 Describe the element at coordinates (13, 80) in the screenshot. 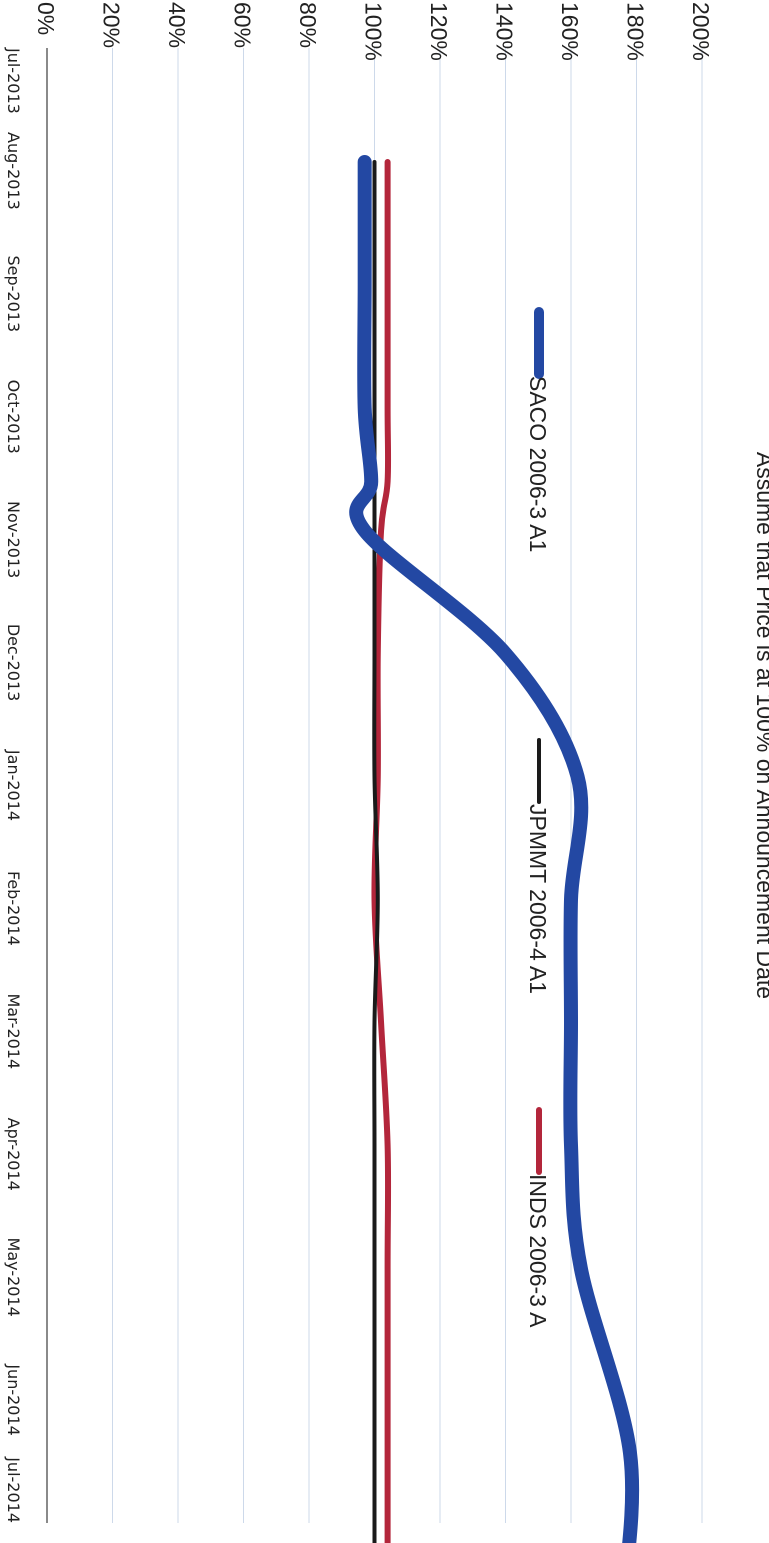

I see `x-tick-label: Jul-2013` at that location.